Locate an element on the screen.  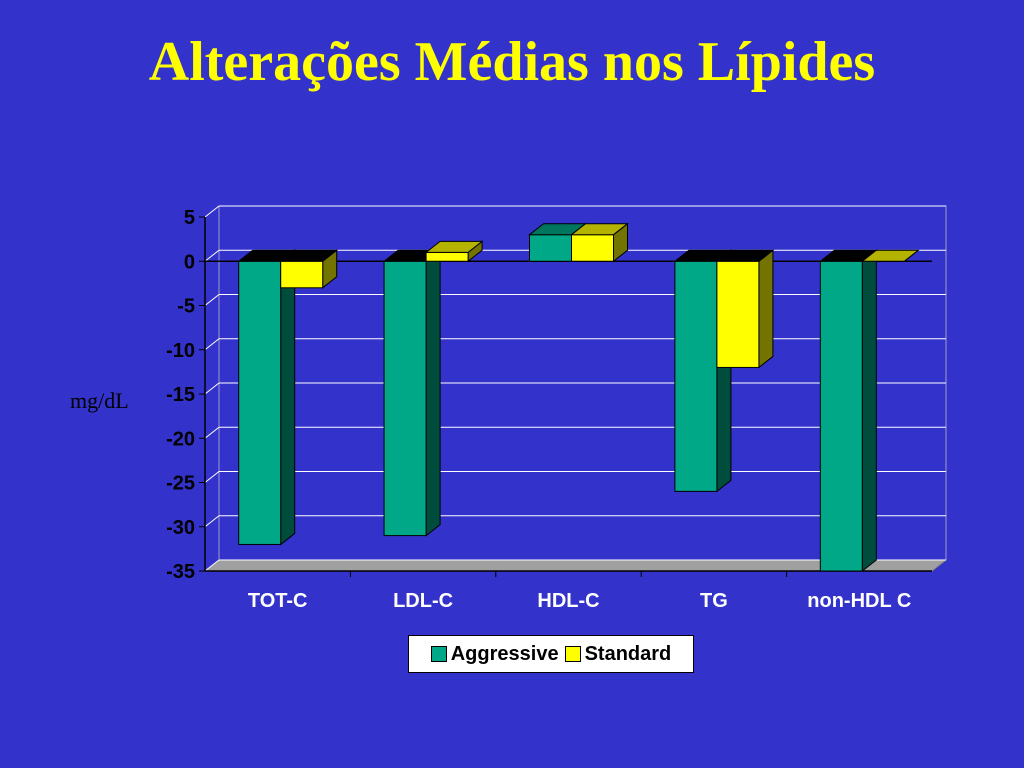
category-labels-layer: TOT-C LDL-C HDL-C TG non-HDL C is located at coordinates (579, 601).